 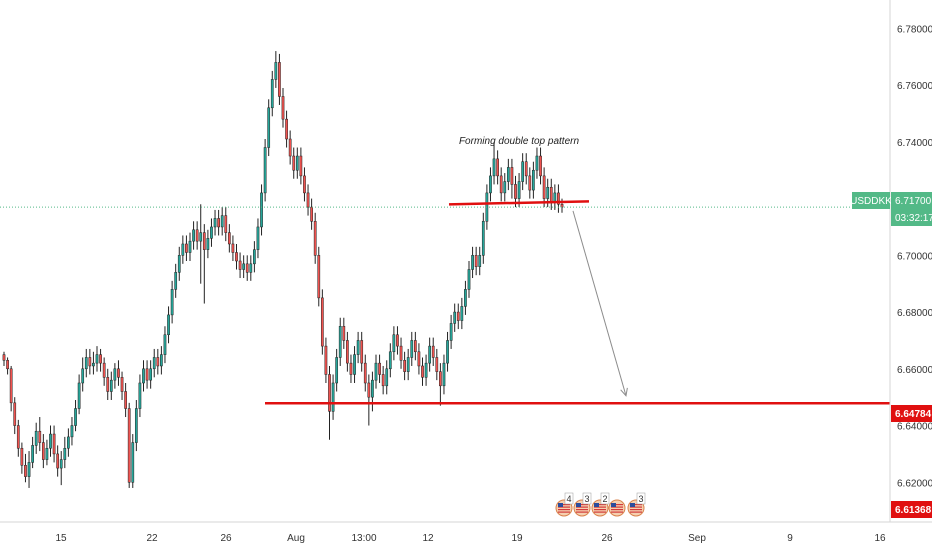 I want to click on time-tick-label: 13:00, so click(x=363, y=538).